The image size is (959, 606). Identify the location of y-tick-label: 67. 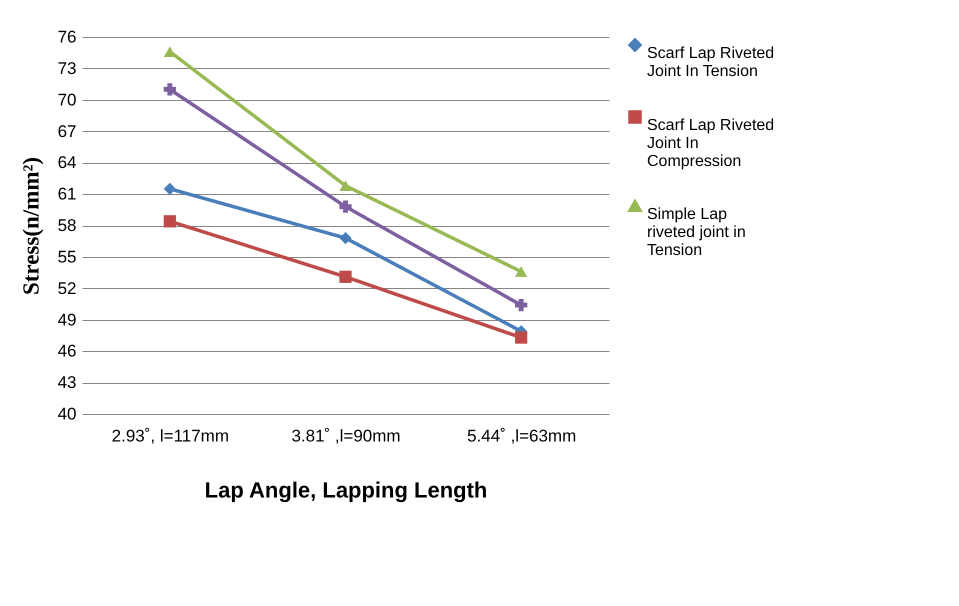
(67, 131).